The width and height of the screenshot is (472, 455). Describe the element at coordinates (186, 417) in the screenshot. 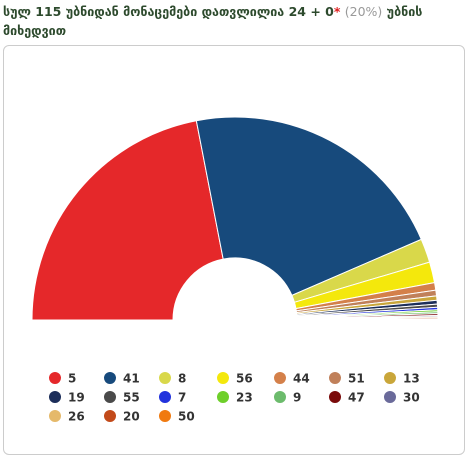

I see `legend-label: 50` at that location.